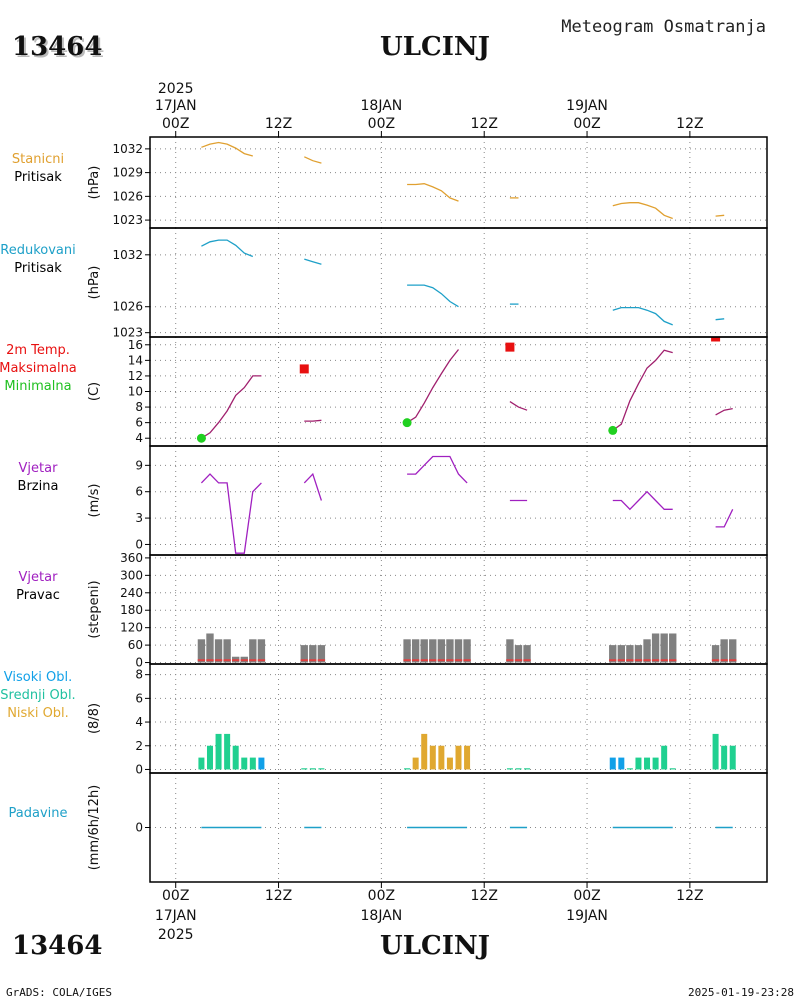  What do you see at coordinates (587, 916) in the screenshot?
I see `bottom-date-label: 19JAN` at bounding box center [587, 916].